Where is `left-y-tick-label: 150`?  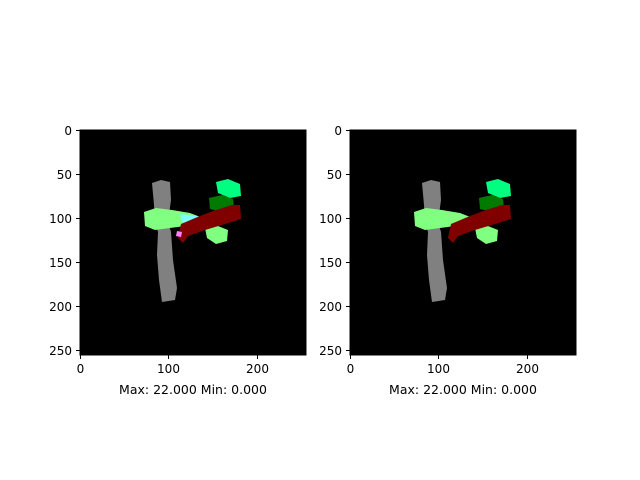 left-y-tick-label: 150 is located at coordinates (60, 263).